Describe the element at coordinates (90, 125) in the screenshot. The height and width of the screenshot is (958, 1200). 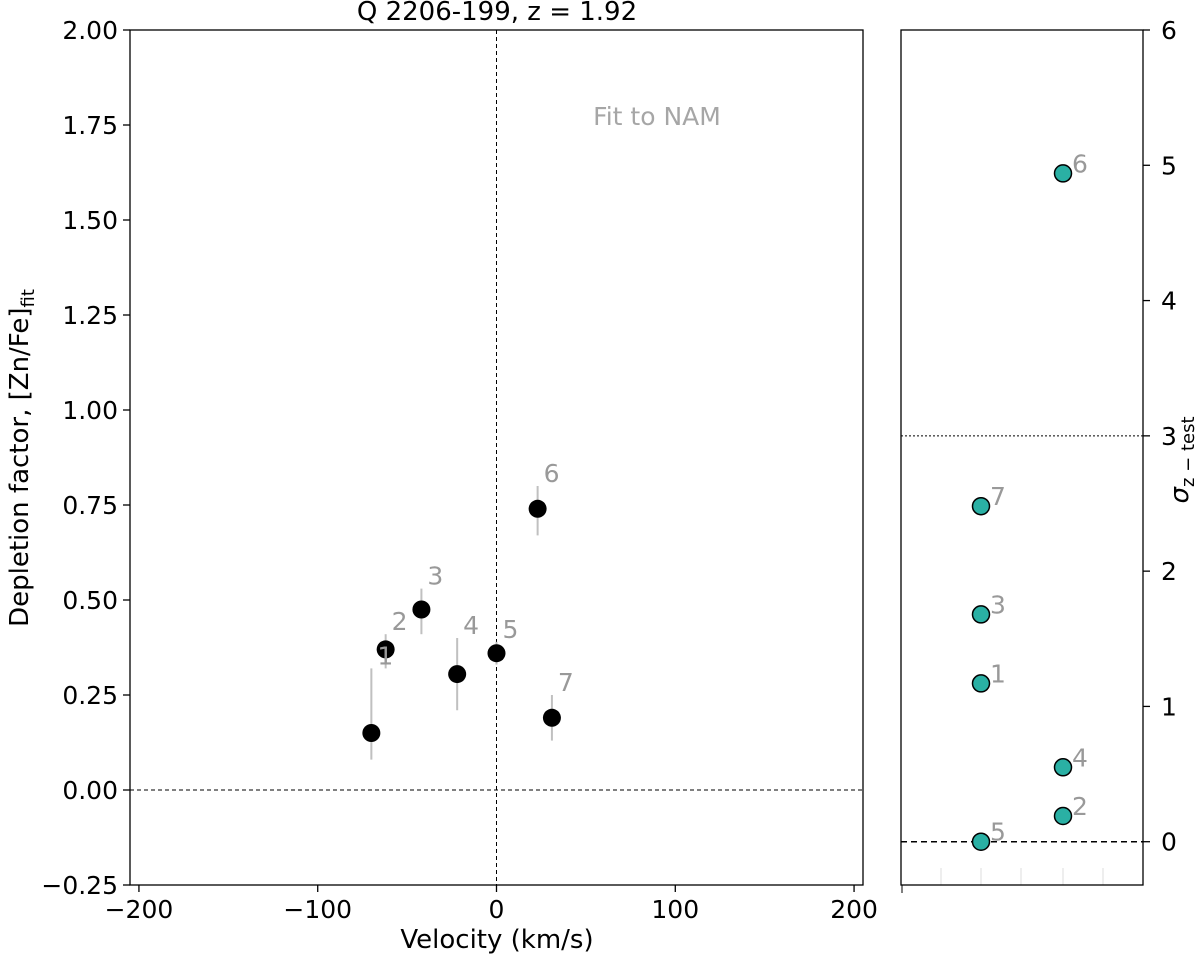
I see `y-tick-label: 1.75` at that location.